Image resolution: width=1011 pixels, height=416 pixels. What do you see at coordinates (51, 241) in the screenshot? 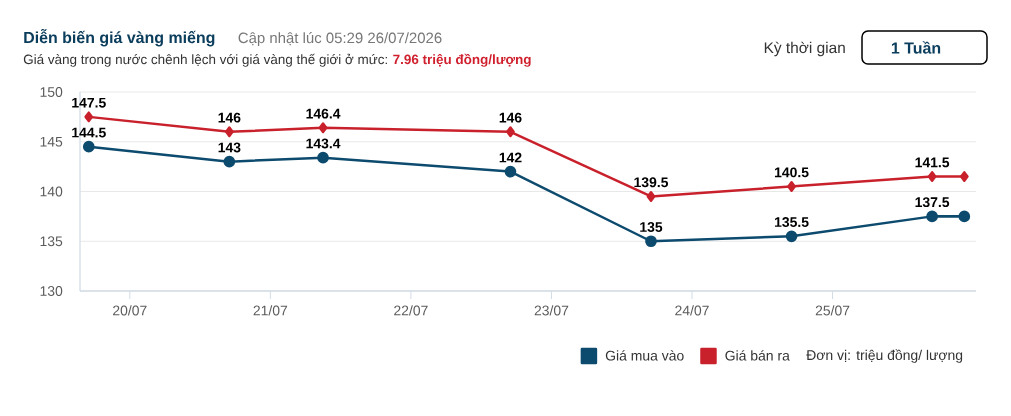
I see `y-tick-label: 135` at bounding box center [51, 241].